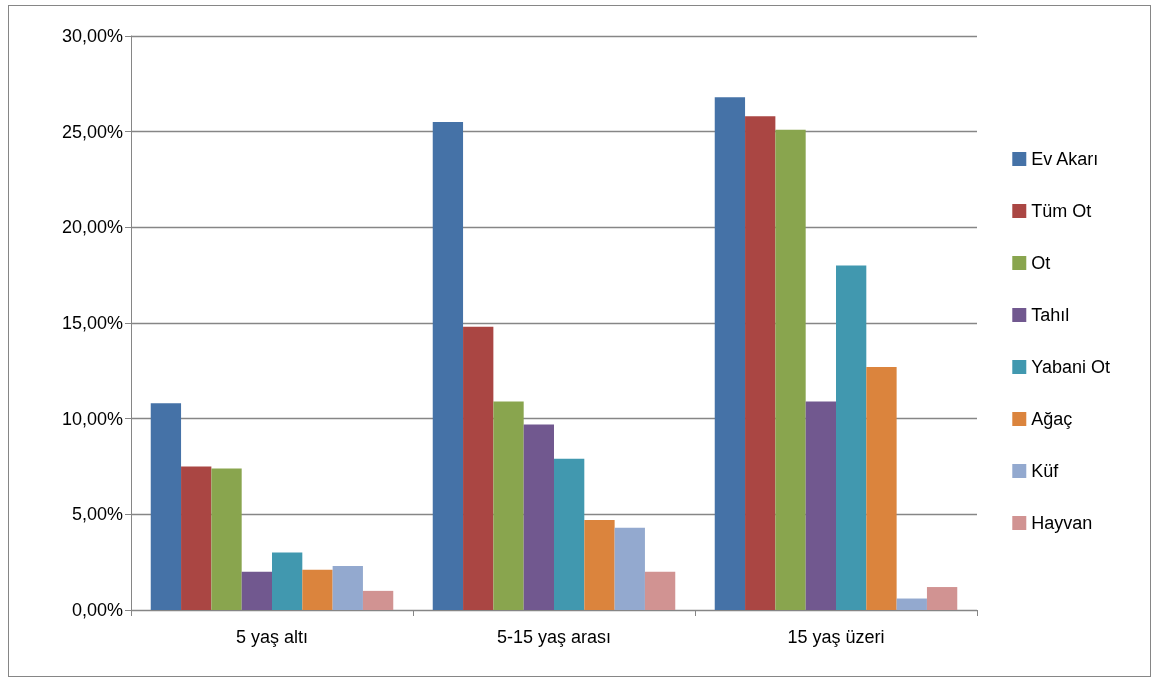 The width and height of the screenshot is (1161, 680). I want to click on y-tick-label: 0,00%, so click(97, 610).